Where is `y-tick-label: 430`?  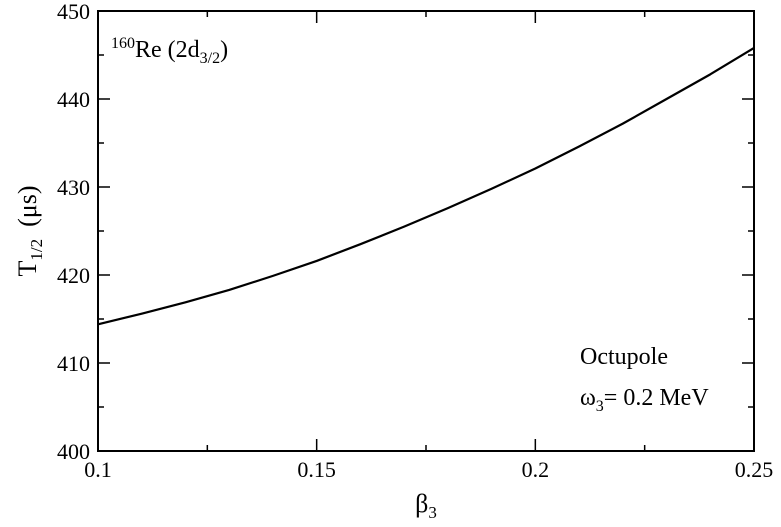
y-tick-label: 430 is located at coordinates (73, 187).